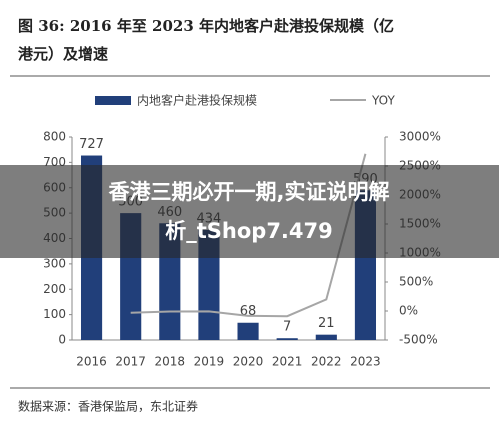  What do you see at coordinates (248, 362) in the screenshot?
I see `x-tick-label: 2020` at bounding box center [248, 362].